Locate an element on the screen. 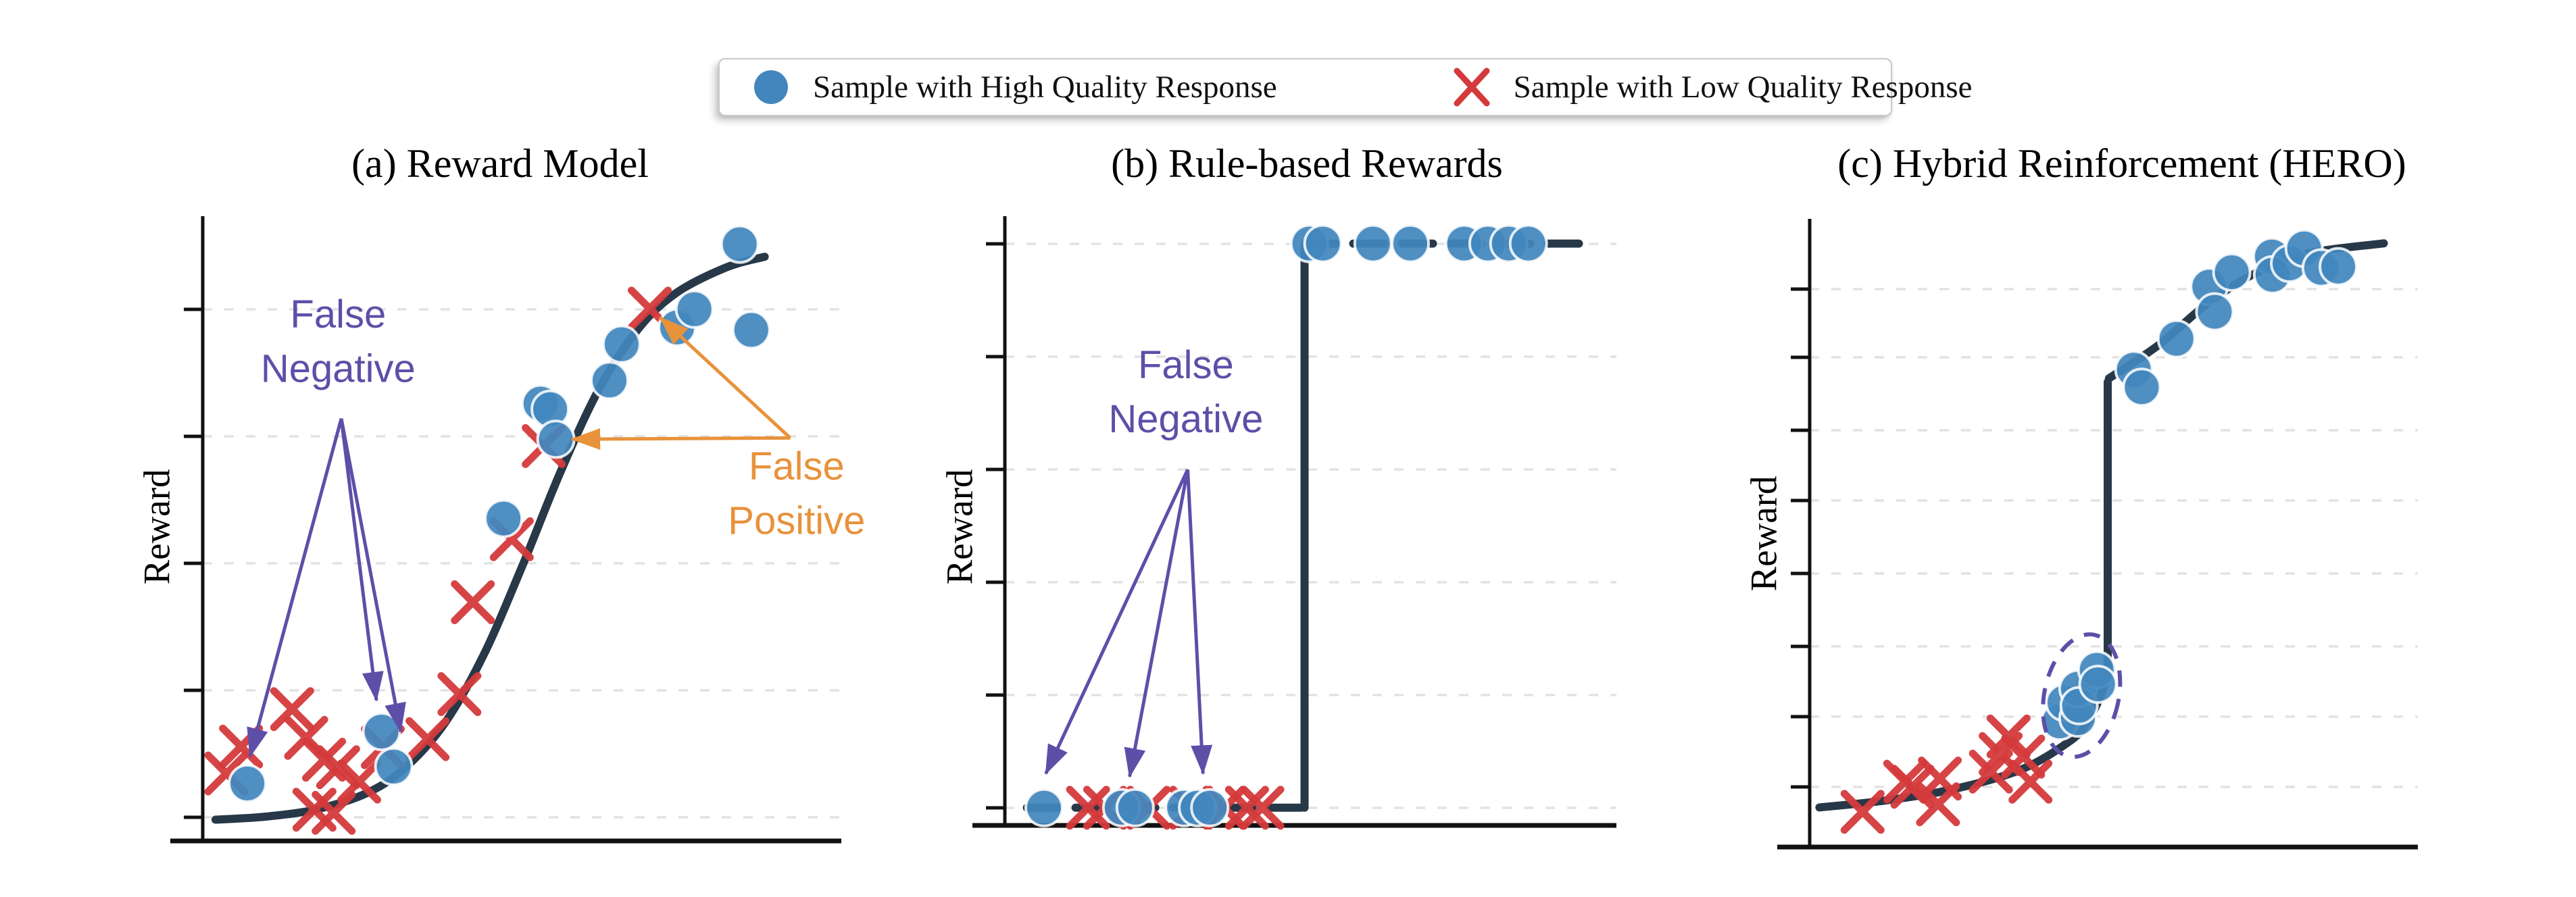 This screenshot has width=2576, height=897. panel-b-ylabel: Reward is located at coordinates (960, 527).